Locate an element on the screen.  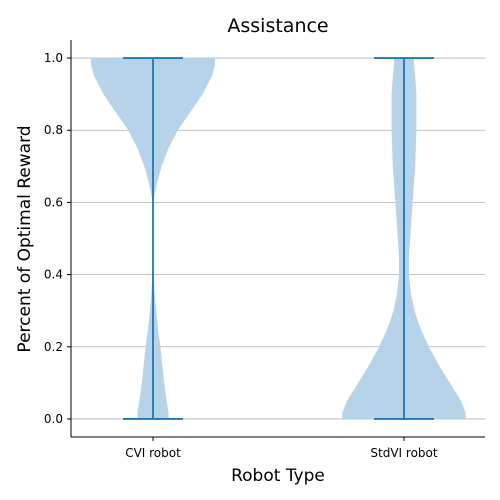
y-tick-label: 0.0 is located at coordinates (53, 419).